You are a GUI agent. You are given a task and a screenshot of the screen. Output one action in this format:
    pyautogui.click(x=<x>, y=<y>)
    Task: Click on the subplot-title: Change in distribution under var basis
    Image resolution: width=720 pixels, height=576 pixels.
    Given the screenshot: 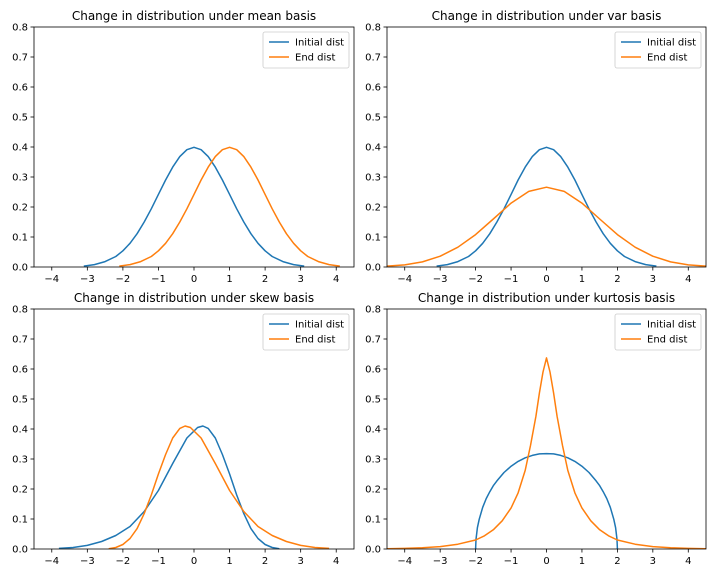 What is the action you would take?
    pyautogui.click(x=547, y=16)
    